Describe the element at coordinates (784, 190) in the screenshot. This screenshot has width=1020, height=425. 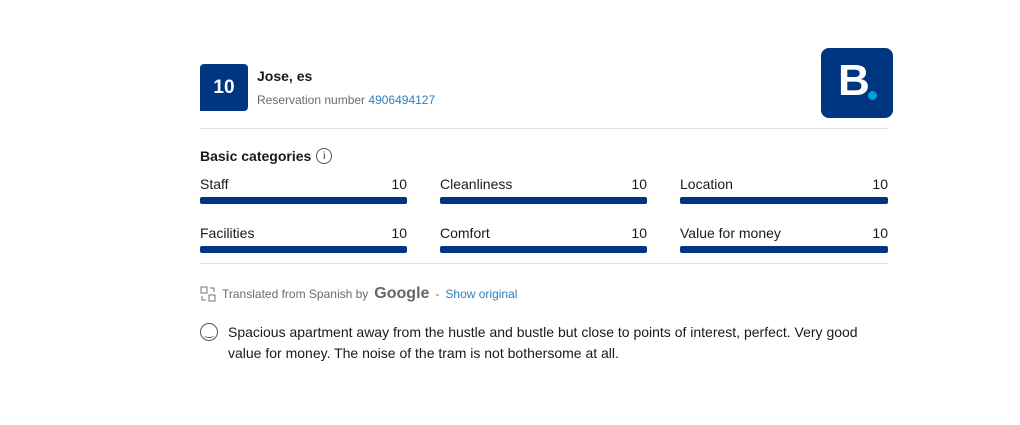
I see `category-location: Location 10` at that location.